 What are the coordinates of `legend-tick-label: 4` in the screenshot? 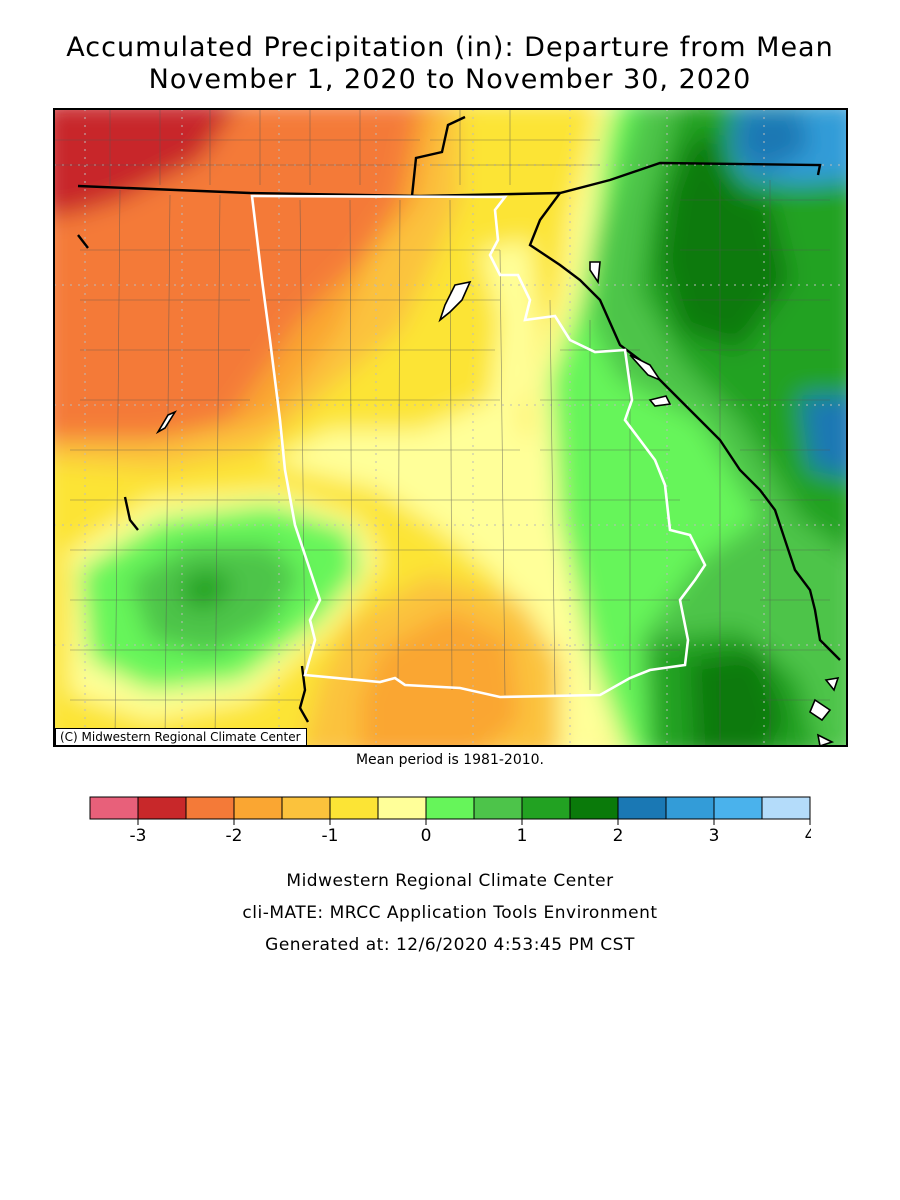 It's located at (808, 836).